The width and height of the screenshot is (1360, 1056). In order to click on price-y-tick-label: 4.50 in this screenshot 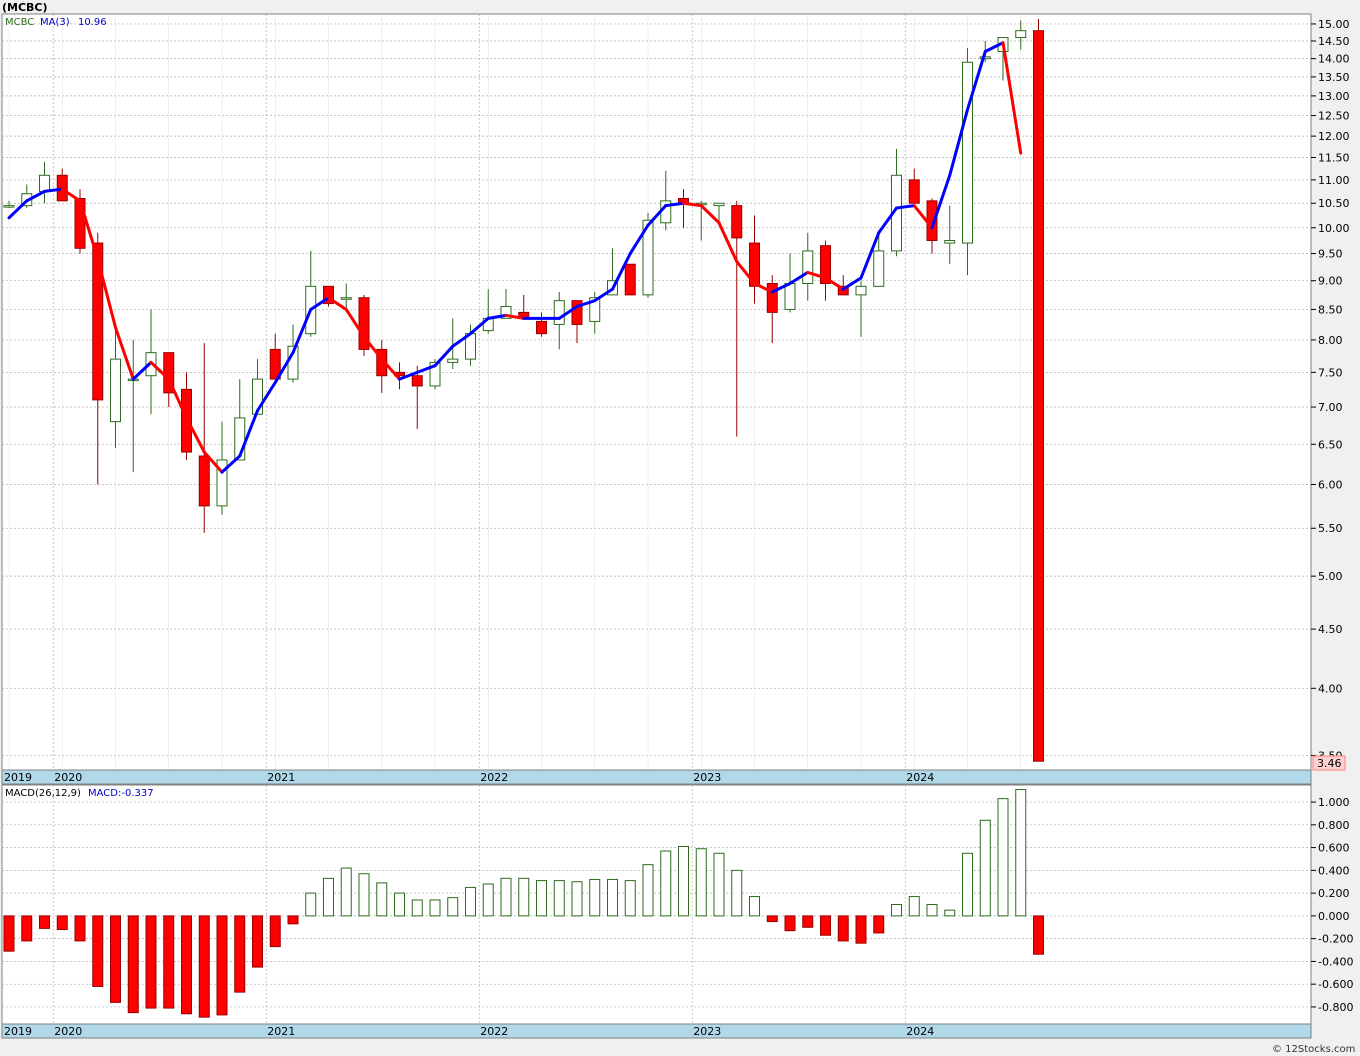, I will do `click(1330, 629)`.